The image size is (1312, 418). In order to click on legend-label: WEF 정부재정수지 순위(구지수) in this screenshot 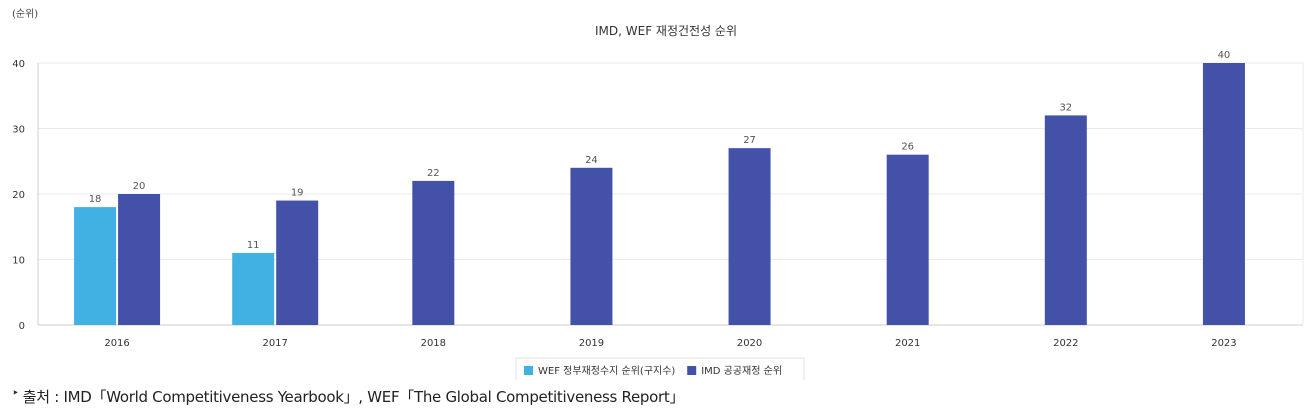, I will do `click(606, 370)`.